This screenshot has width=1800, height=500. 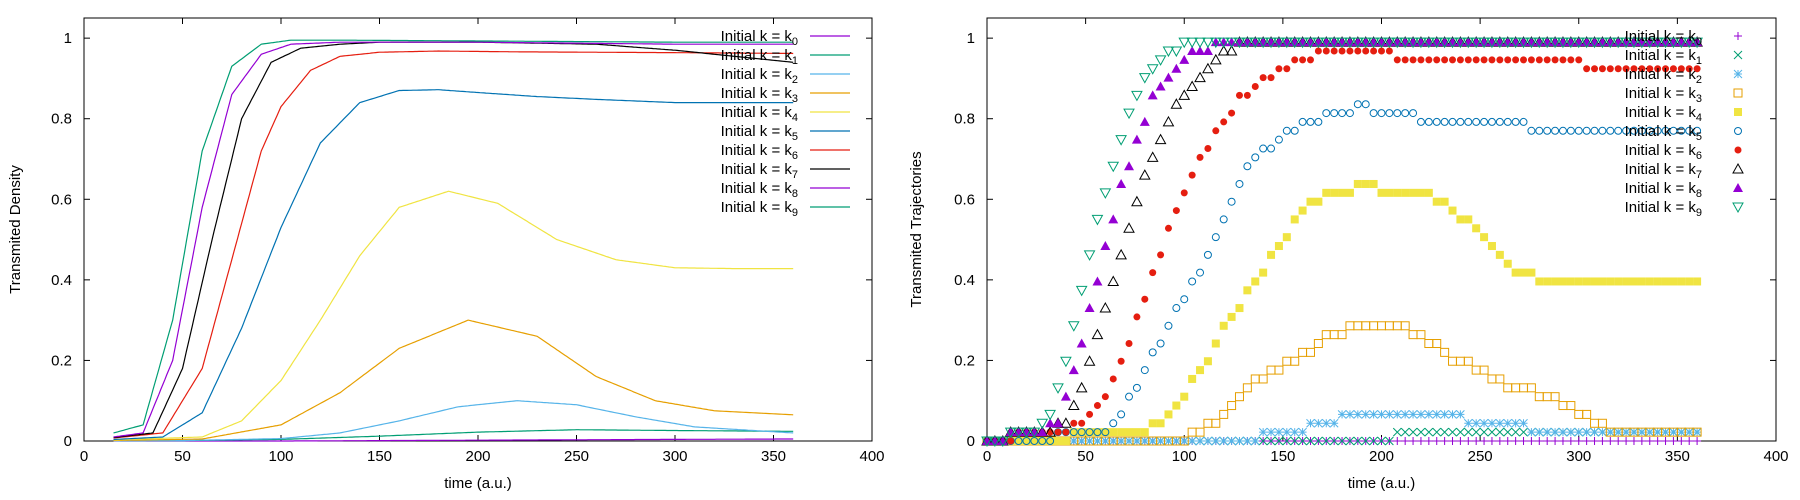 What do you see at coordinates (674, 456) in the screenshot?
I see `x-tick-label: 300` at bounding box center [674, 456].